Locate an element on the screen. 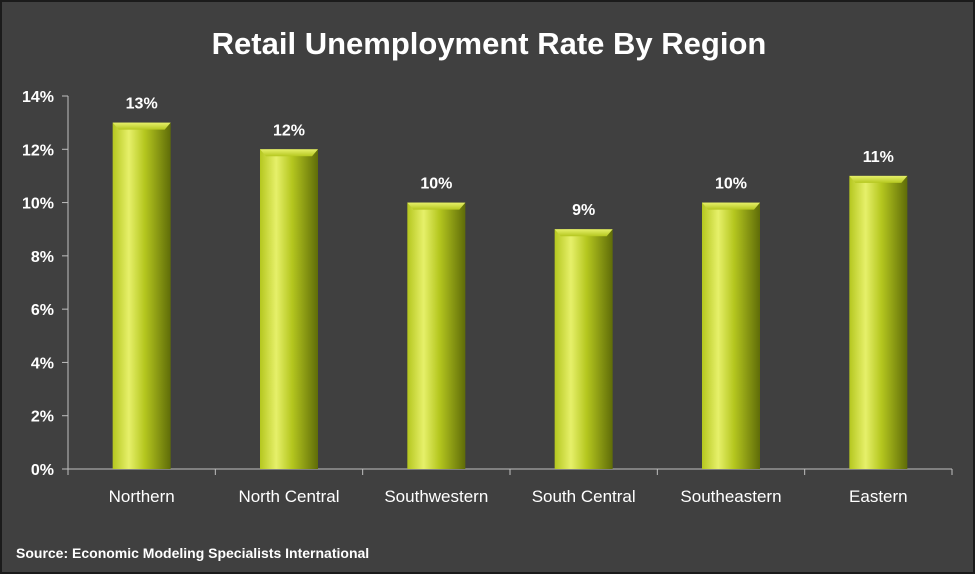 The height and width of the screenshot is (574, 975). x-tick-label: Southeastern is located at coordinates (730, 496).